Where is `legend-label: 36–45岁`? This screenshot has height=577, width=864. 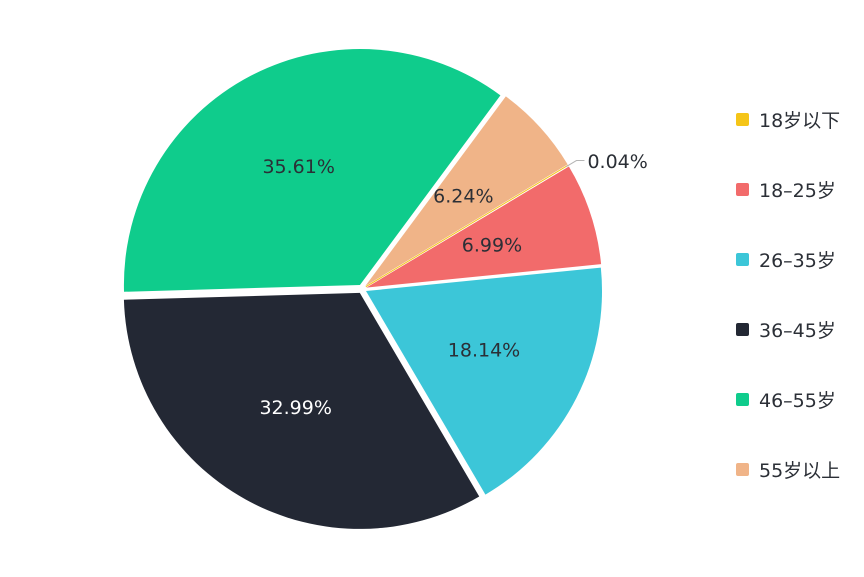 legend-label: 36–45岁 is located at coordinates (797, 330).